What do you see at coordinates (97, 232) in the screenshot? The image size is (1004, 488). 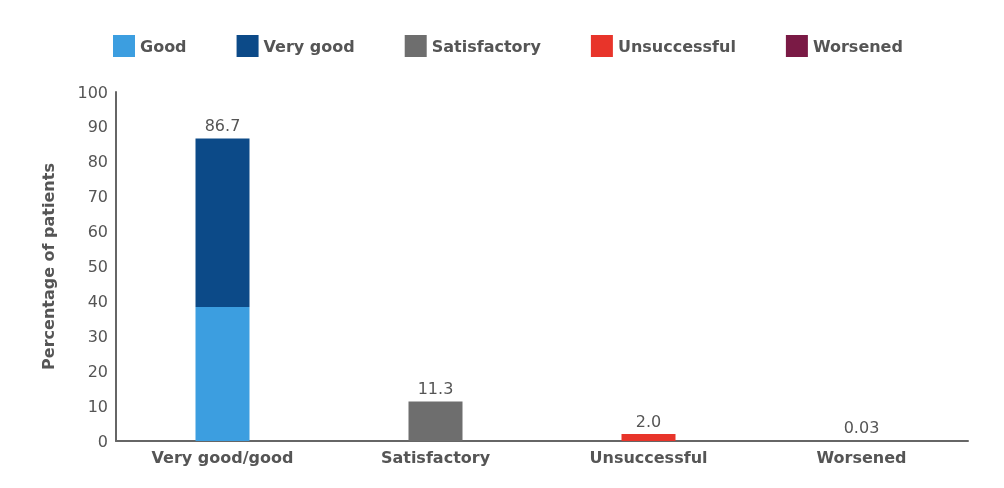 I see `y-tick-label: 60` at bounding box center [97, 232].